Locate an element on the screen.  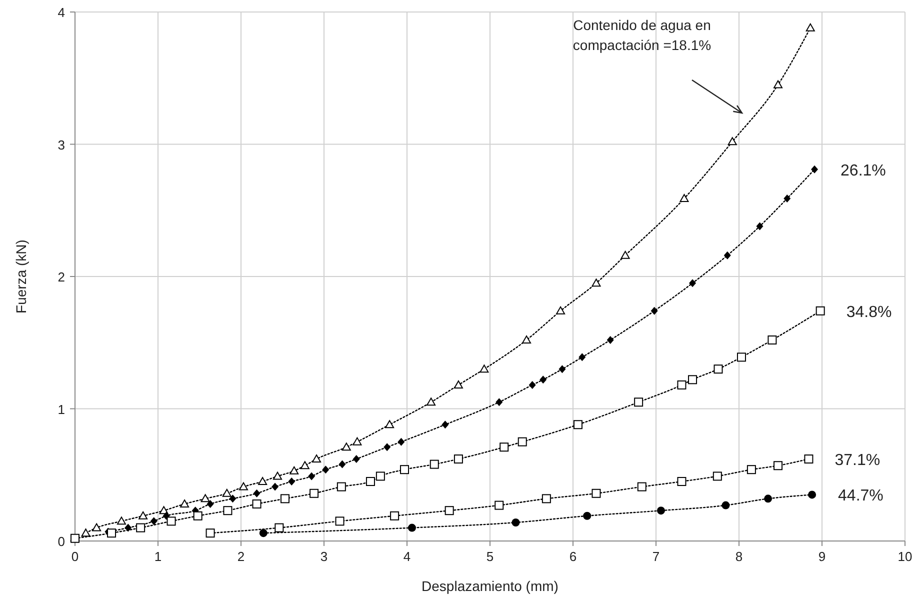
x-tick-label: 8 is located at coordinates (739, 556).